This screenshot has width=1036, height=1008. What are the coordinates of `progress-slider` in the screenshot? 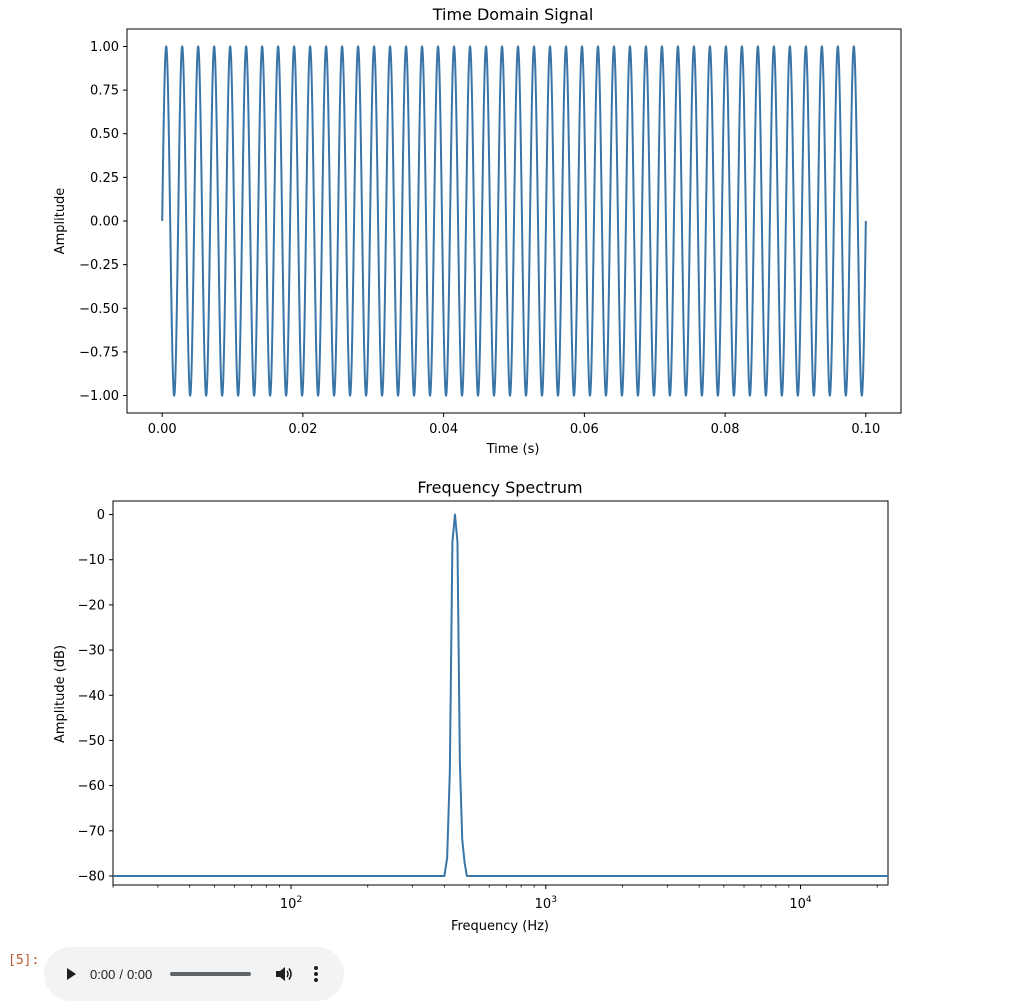 It's located at (211, 974).